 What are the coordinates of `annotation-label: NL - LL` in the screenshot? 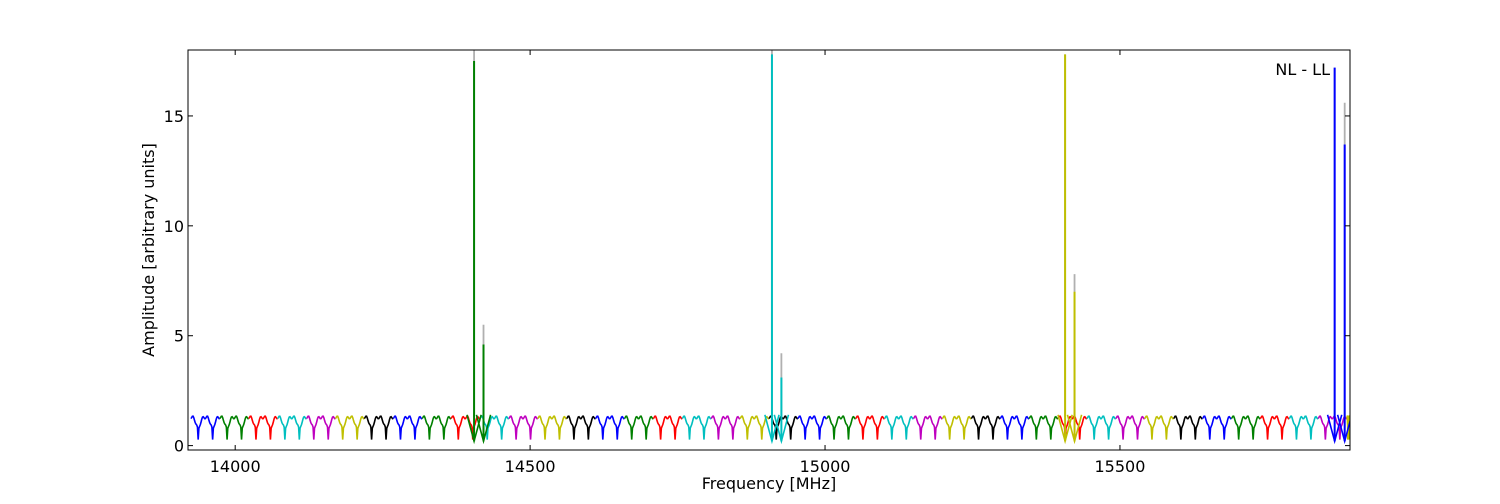 It's located at (1302, 69).